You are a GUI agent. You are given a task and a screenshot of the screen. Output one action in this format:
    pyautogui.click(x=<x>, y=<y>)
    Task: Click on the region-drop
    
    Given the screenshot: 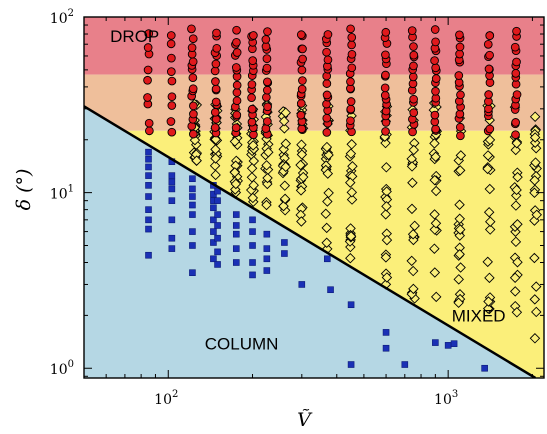 What is the action you would take?
    pyautogui.click(x=314, y=46)
    